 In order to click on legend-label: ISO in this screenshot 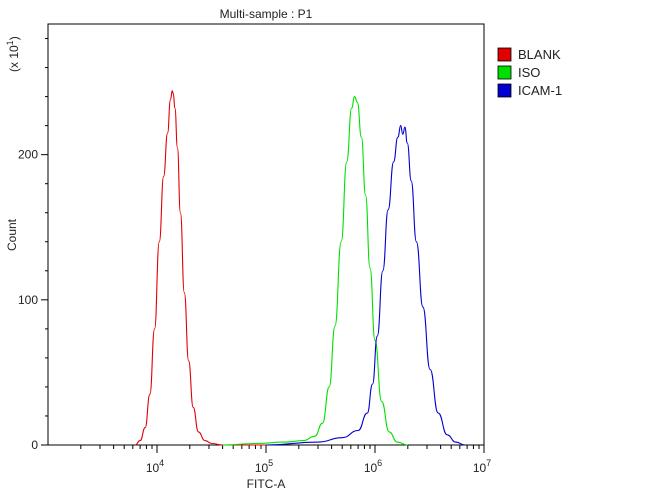, I will do `click(529, 72)`.